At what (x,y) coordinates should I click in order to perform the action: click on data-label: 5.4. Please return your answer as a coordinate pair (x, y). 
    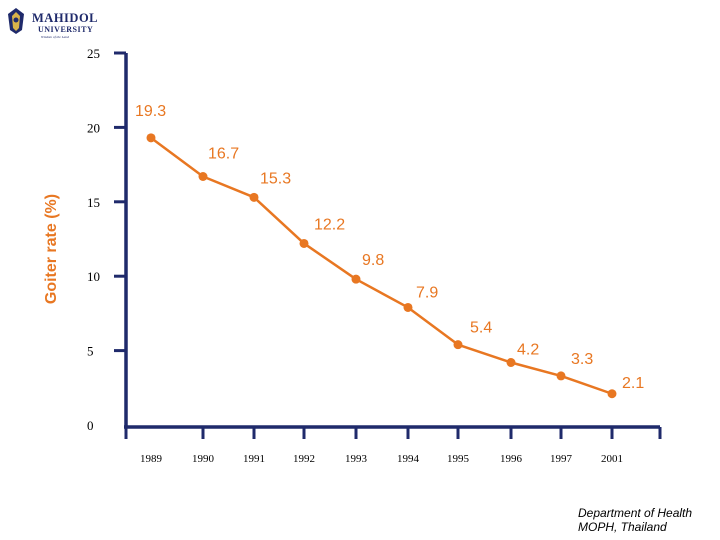
    Looking at the image, I should click on (481, 328).